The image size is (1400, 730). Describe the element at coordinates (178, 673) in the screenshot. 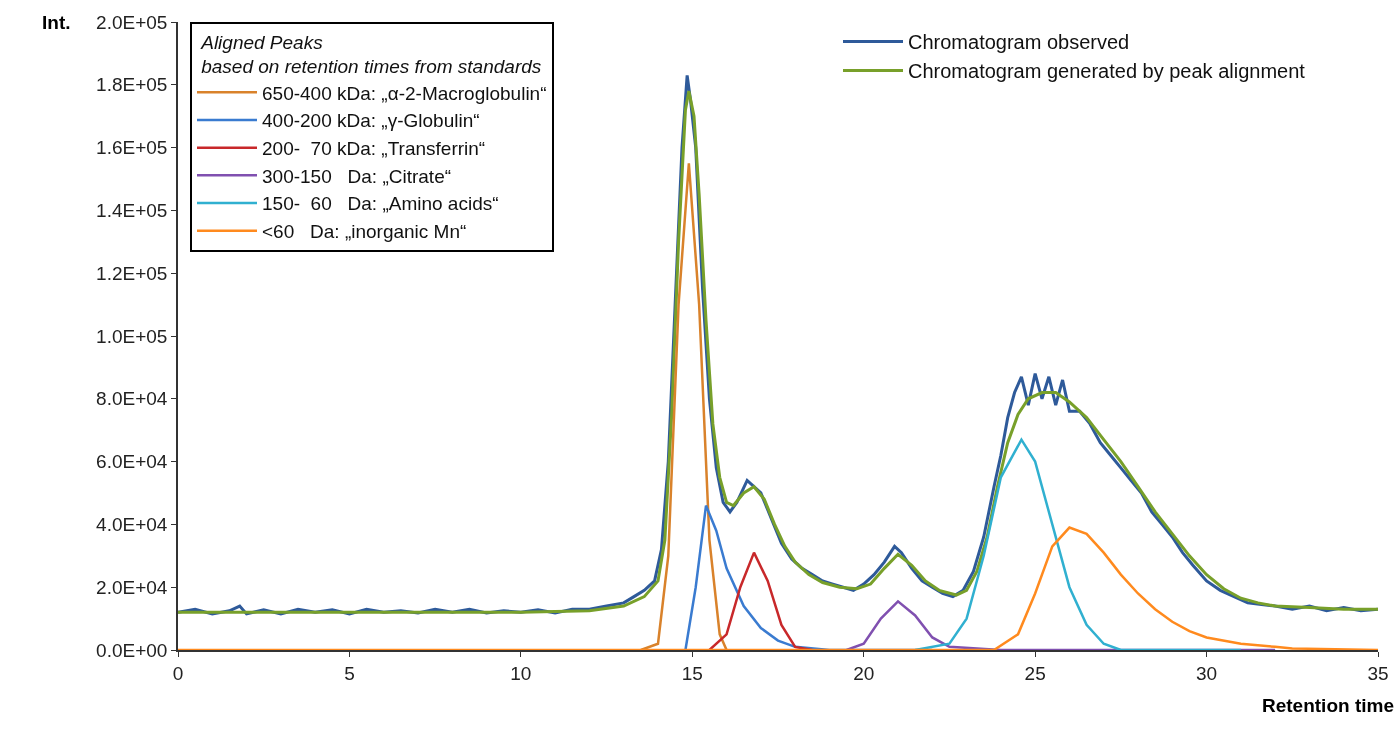

I see `x-tick-label: 0` at that location.